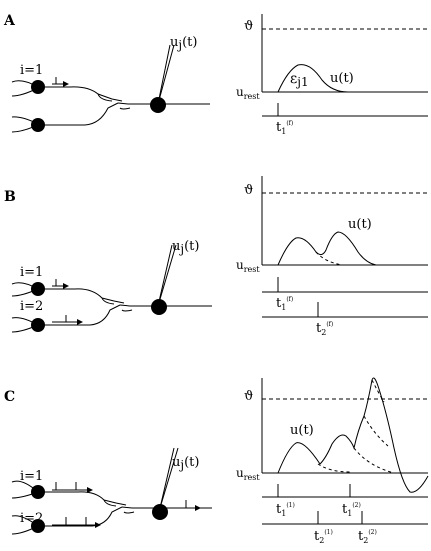  What do you see at coordinates (285, 128) in the screenshot?
I see `spike-time-label: t1(f)` at bounding box center [285, 128].